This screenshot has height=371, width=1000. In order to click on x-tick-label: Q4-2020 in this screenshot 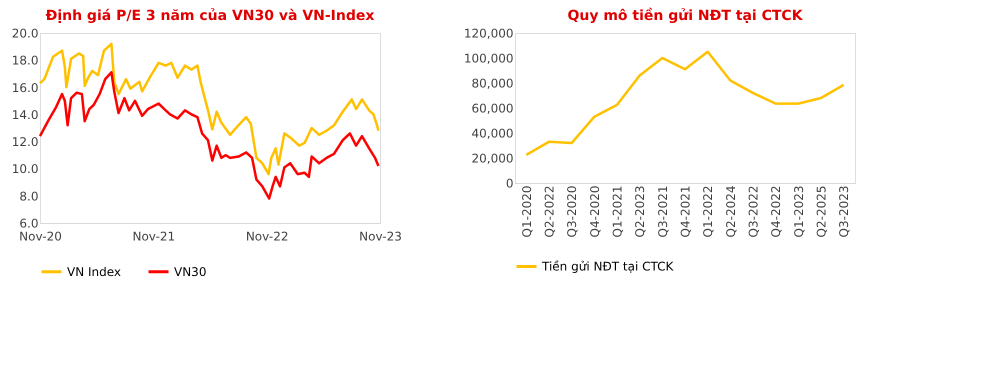, I will do `click(595, 212)`.